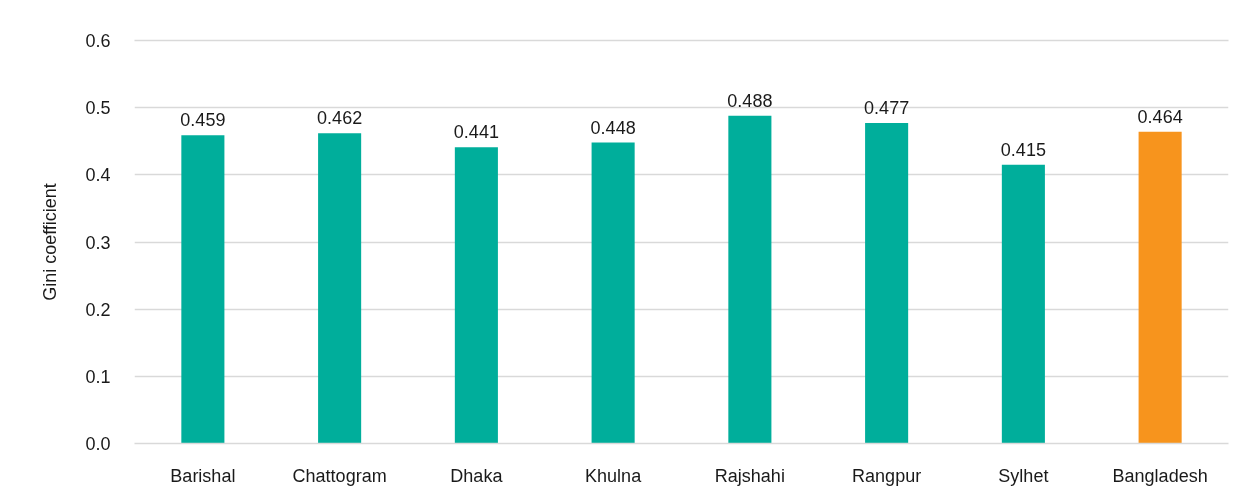 The image size is (1252, 497). What do you see at coordinates (1023, 475) in the screenshot?
I see `x-tick-label: Sylhet` at bounding box center [1023, 475].